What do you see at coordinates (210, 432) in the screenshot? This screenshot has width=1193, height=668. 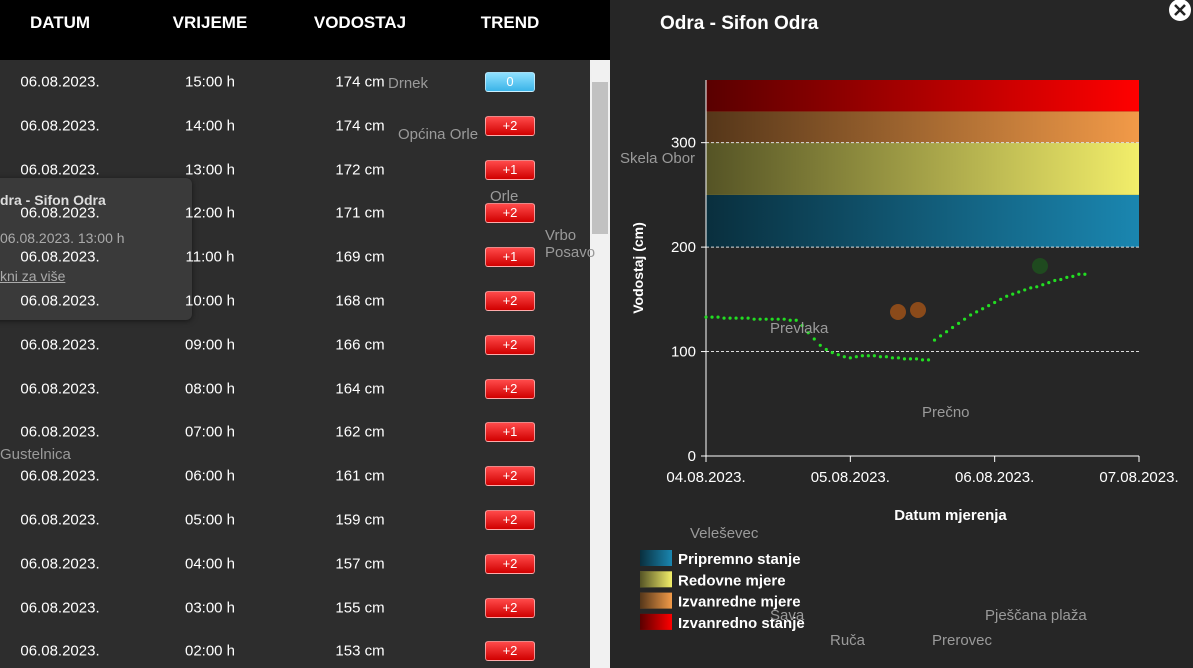 I see `table-cell: 07:00 h` at bounding box center [210, 432].